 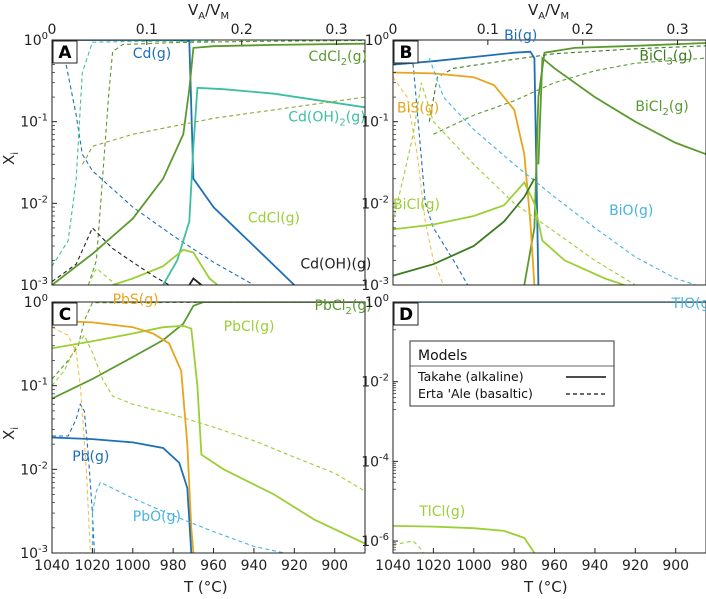 I want to click on series-label: Bi(g), so click(x=520, y=36).